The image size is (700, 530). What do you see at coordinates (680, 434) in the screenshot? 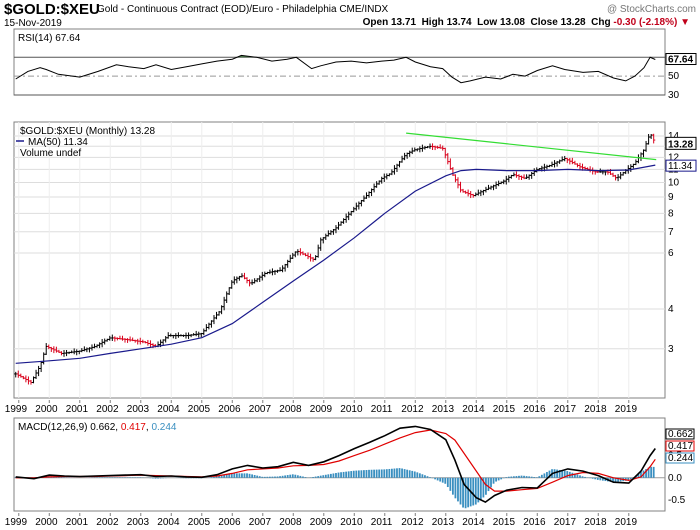
I see `svg-text: 0.662` at bounding box center [680, 434].